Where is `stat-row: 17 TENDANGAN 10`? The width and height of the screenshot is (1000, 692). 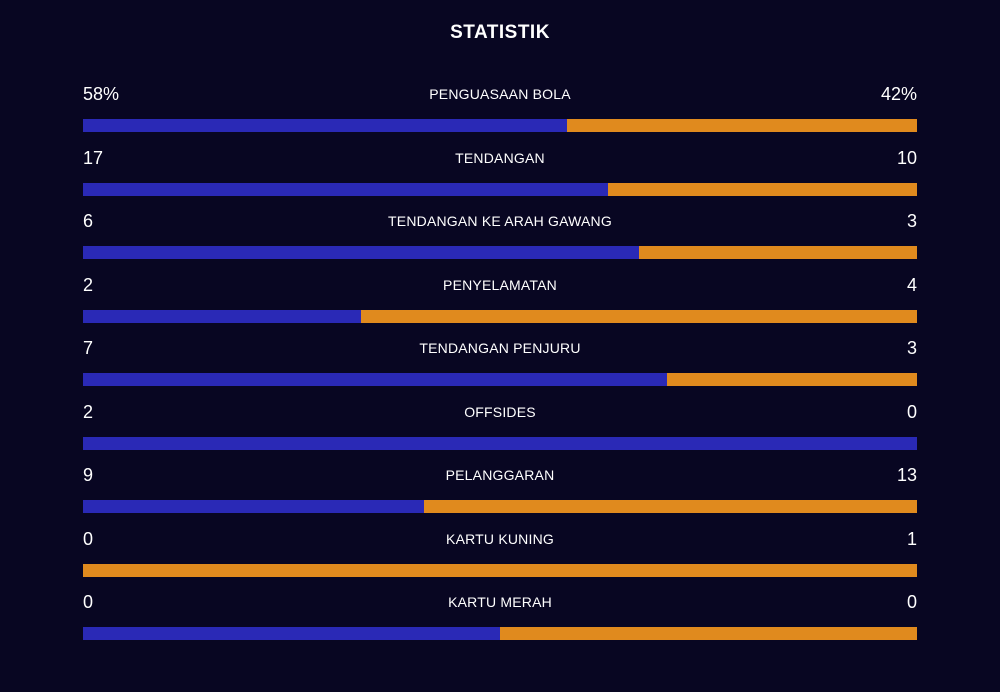 stat-row: 17 TENDANGAN 10 is located at coordinates (500, 176).